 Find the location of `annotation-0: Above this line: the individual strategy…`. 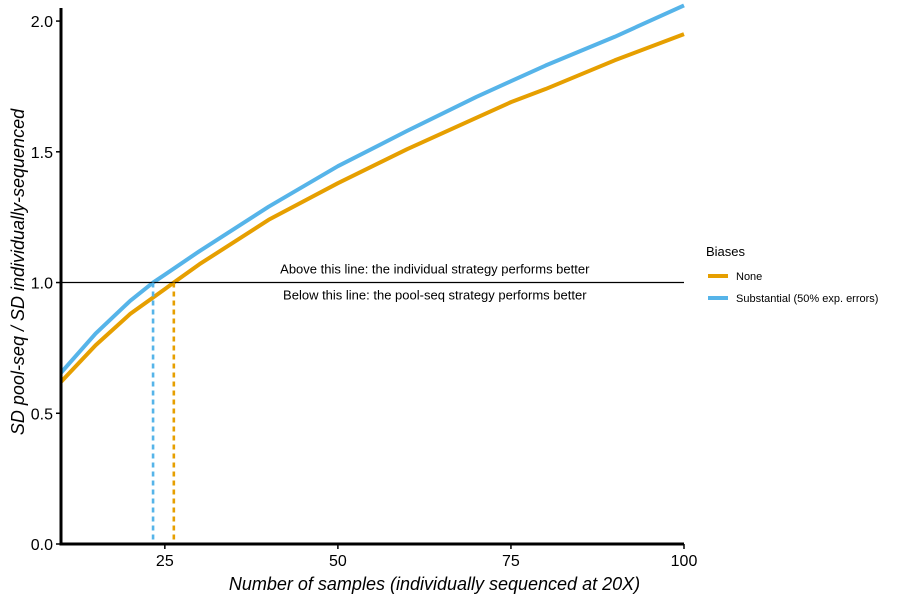

annotation-0: Above this line: the individual strategy… is located at coordinates (435, 268).